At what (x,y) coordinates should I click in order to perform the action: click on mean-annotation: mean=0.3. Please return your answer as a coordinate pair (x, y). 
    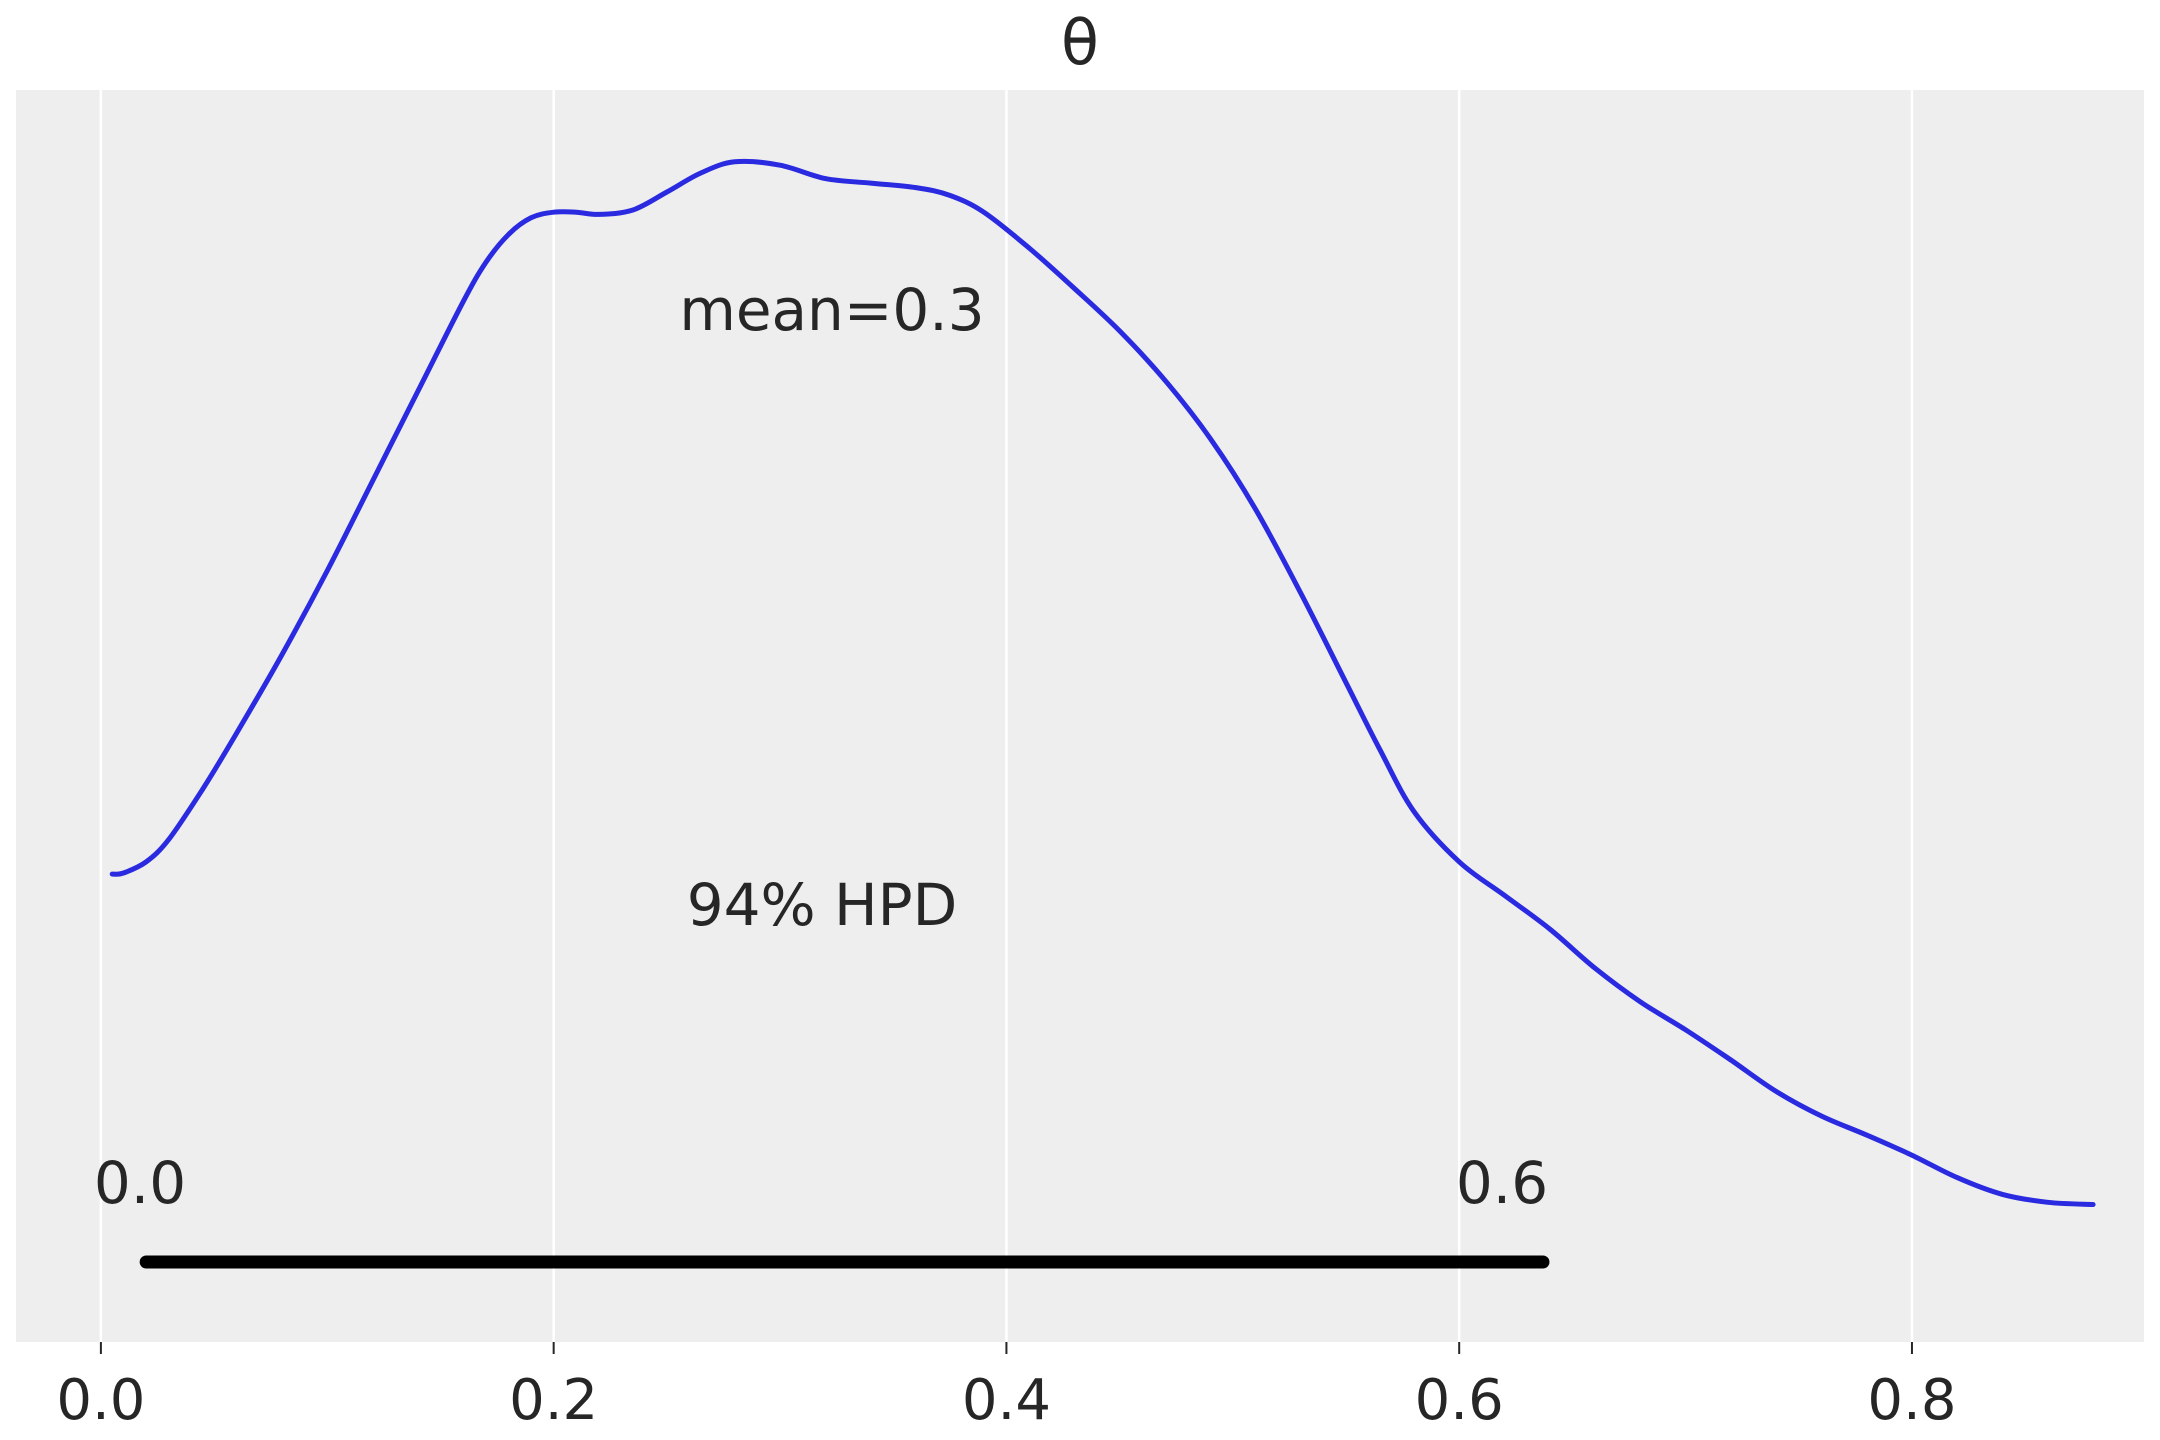
    Looking at the image, I should click on (831, 310).